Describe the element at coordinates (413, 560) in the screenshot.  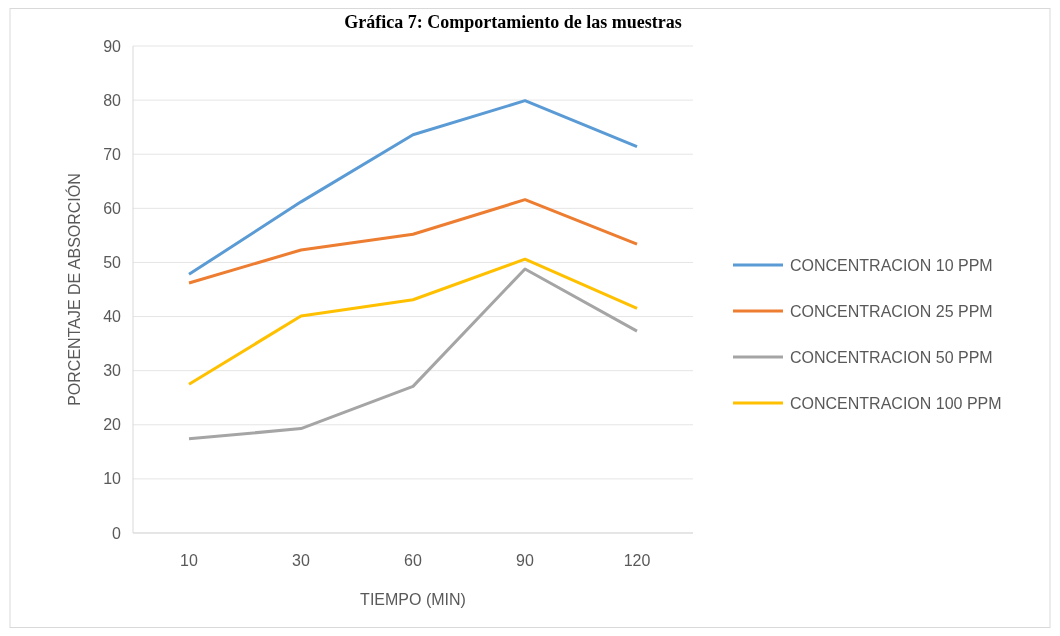
I see `x-tick-label: 60` at that location.